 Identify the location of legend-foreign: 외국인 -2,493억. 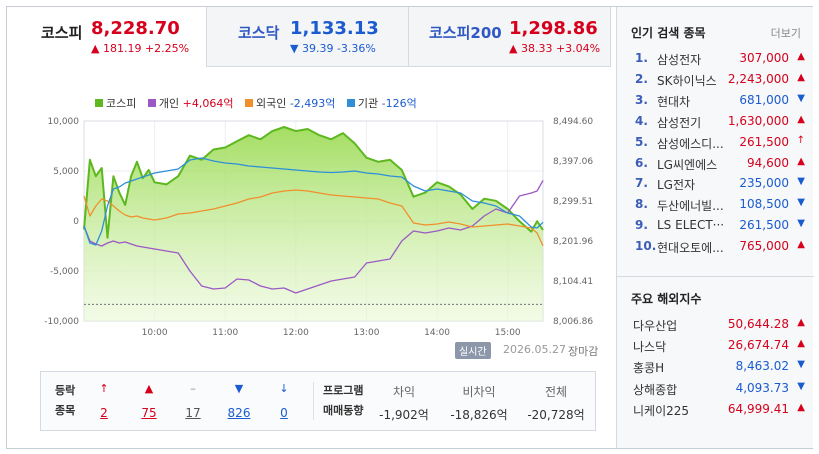
(289, 103).